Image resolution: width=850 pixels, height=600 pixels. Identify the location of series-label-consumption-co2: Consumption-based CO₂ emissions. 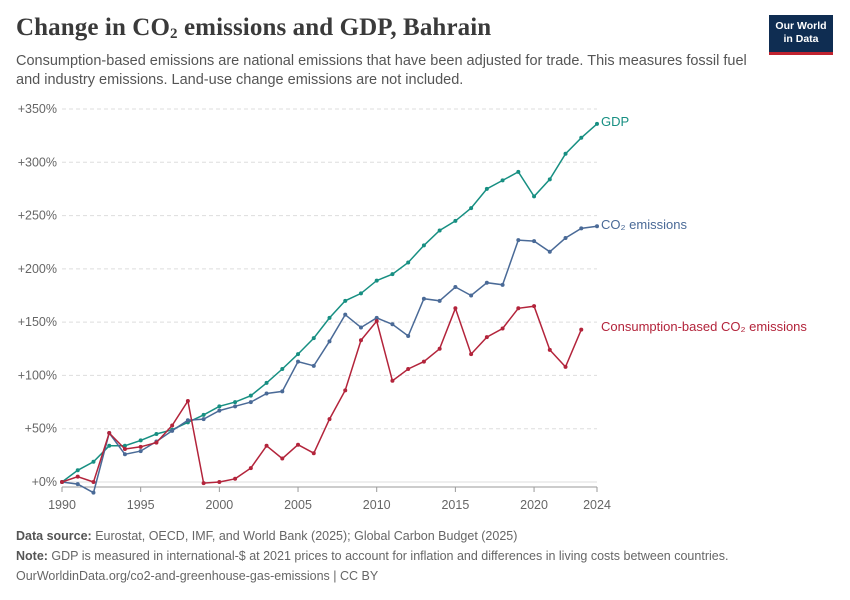
(704, 326).